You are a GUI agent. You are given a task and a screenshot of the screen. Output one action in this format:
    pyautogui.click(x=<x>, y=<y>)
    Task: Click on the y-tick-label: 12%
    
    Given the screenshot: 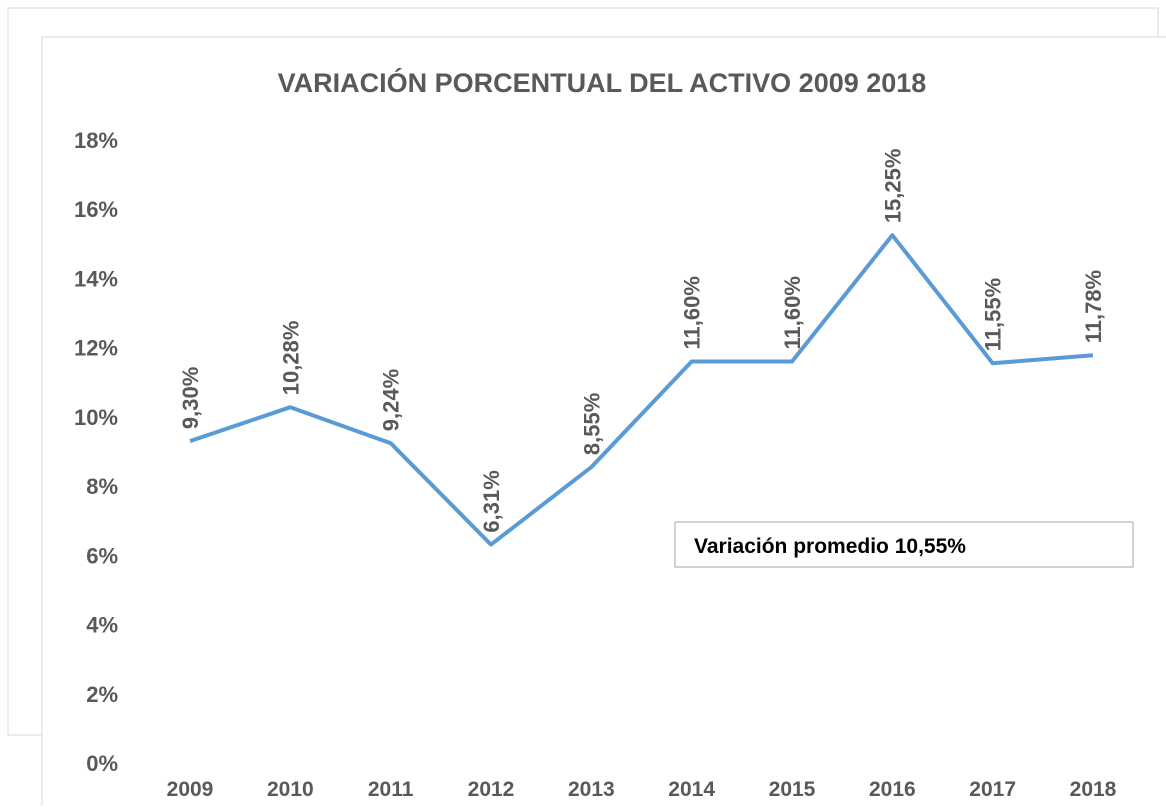 What is the action you would take?
    pyautogui.click(x=96, y=348)
    